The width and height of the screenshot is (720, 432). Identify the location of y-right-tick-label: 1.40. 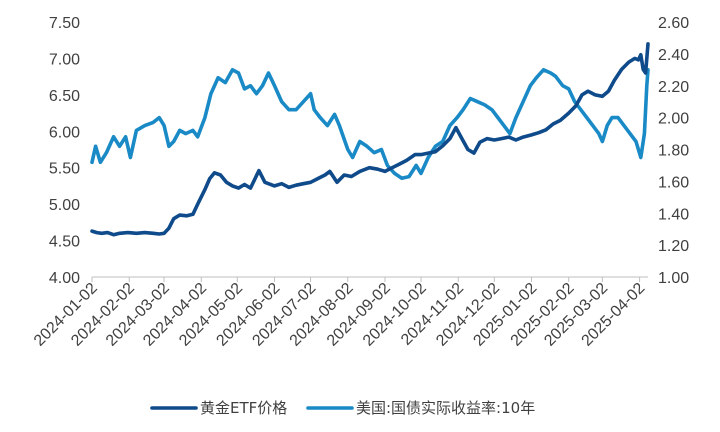
(673, 214).